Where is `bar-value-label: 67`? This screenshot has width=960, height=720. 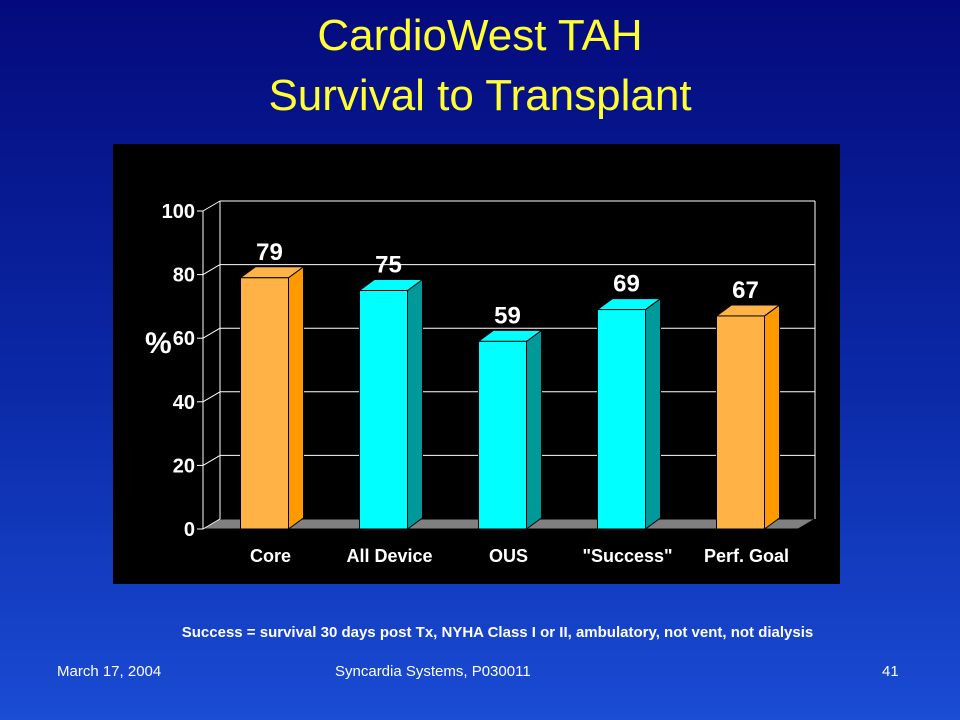
bar-value-label: 67 is located at coordinates (745, 290).